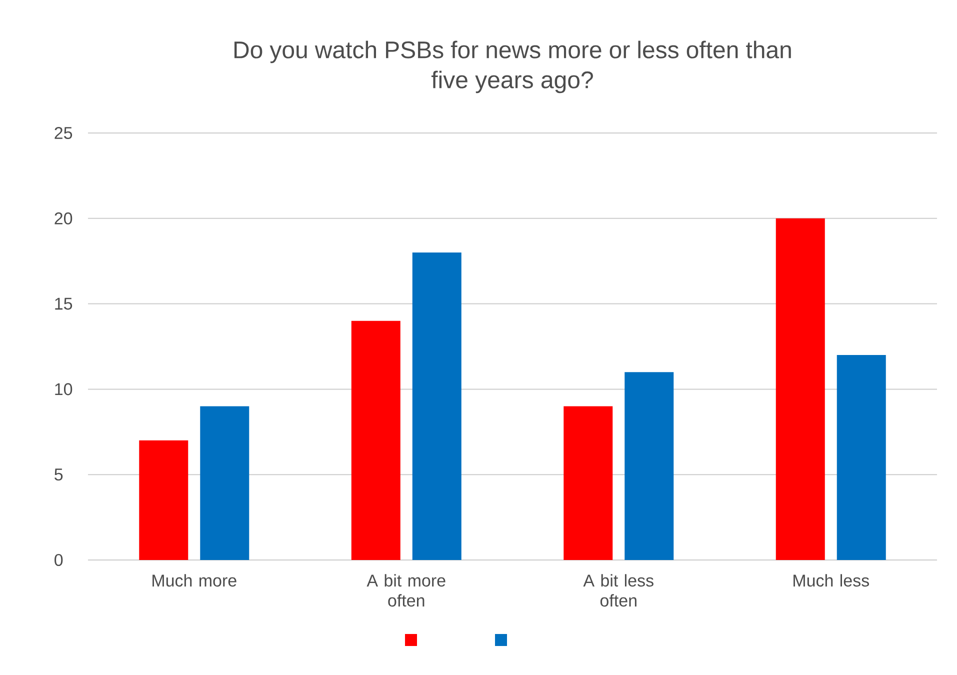  Describe the element at coordinates (512, 67) in the screenshot. I see `chart-title: Do you watch PSBs for news more or less often than five years ago?` at that location.